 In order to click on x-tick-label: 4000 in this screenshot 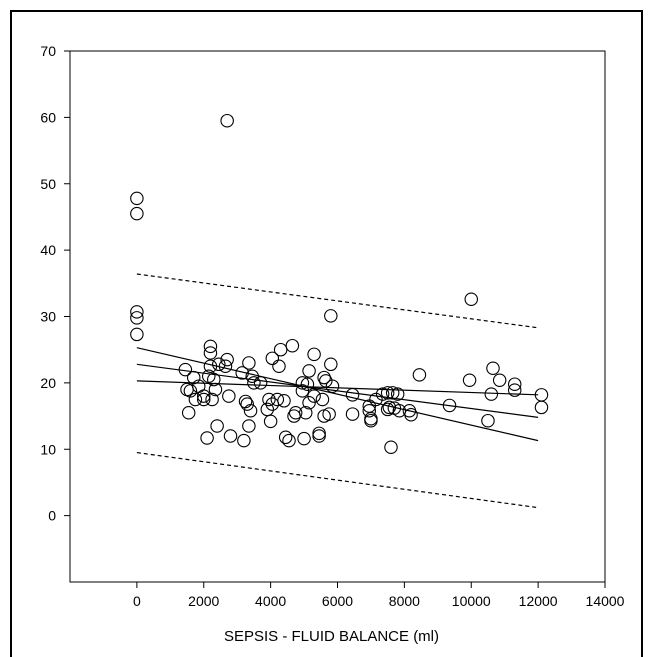, I will do `click(270, 601)`.